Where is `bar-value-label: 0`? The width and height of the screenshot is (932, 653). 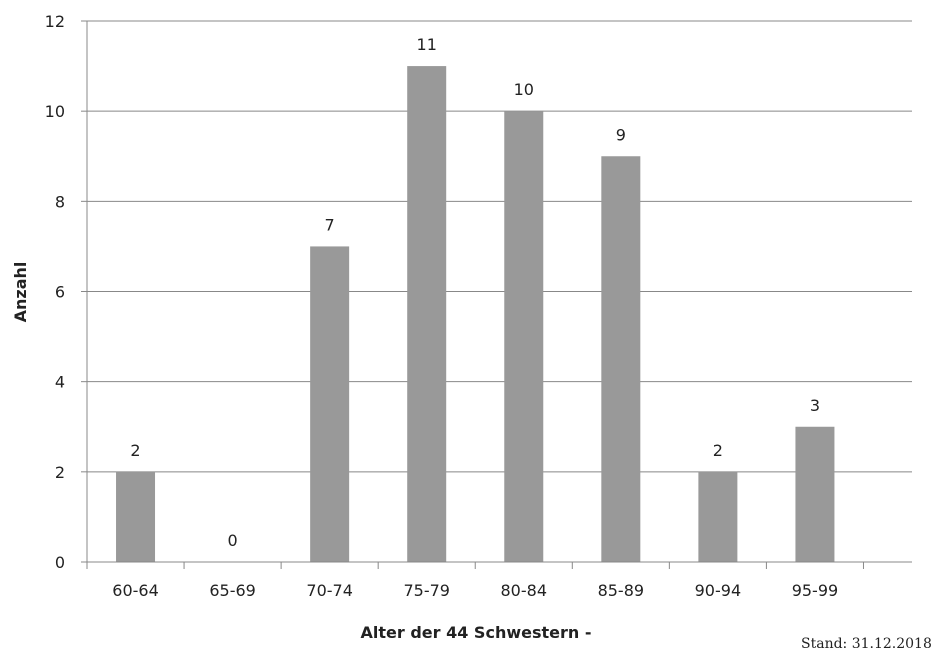
bar-value-label: 0 is located at coordinates (232, 540).